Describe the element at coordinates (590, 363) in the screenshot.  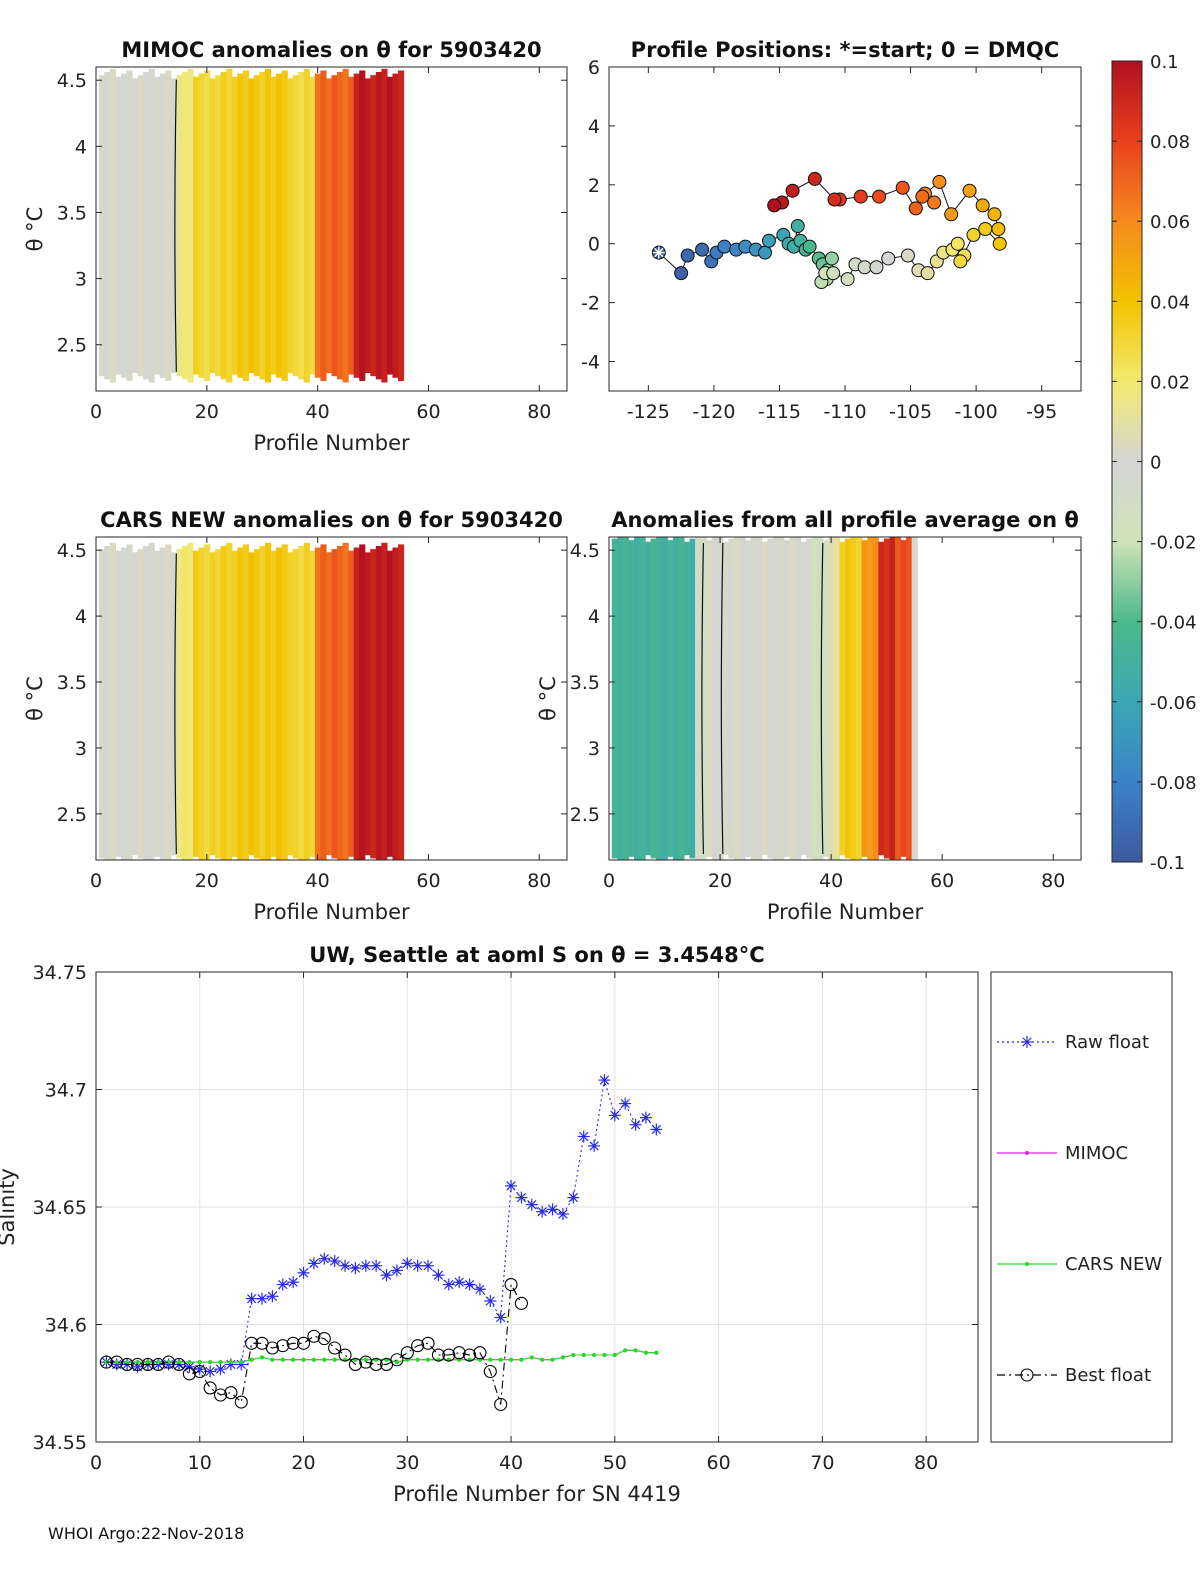
I see `y-tick-label: -4` at that location.